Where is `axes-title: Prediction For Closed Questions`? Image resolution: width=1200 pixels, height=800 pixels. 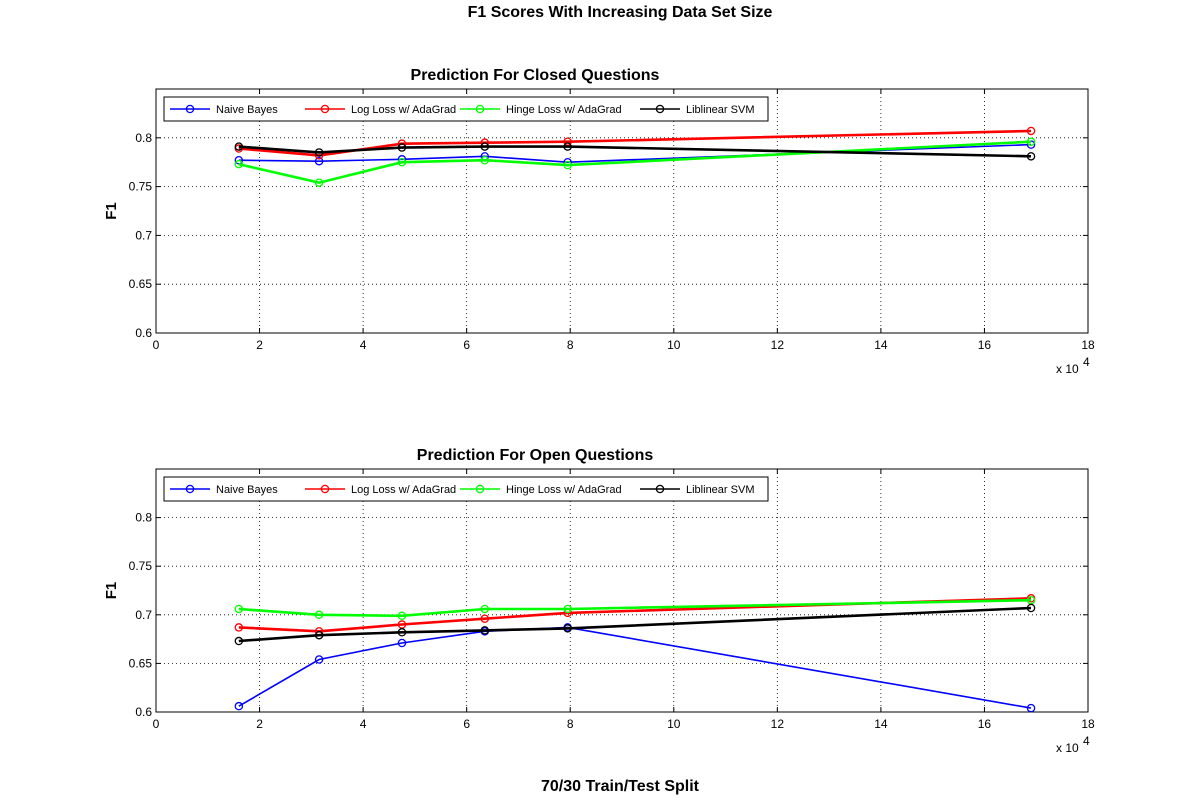
axes-title: Prediction For Closed Questions is located at coordinates (535, 75).